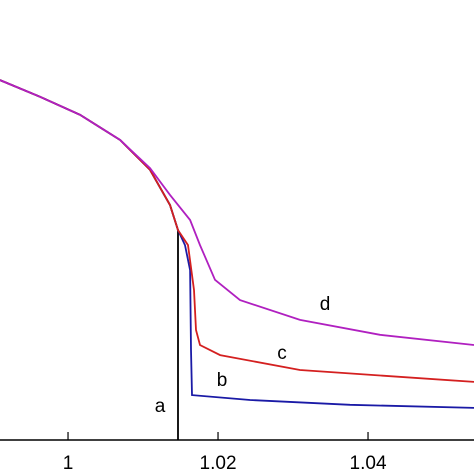 This screenshot has width=474, height=474. What do you see at coordinates (282, 353) in the screenshot?
I see `curve-label: c` at bounding box center [282, 353].